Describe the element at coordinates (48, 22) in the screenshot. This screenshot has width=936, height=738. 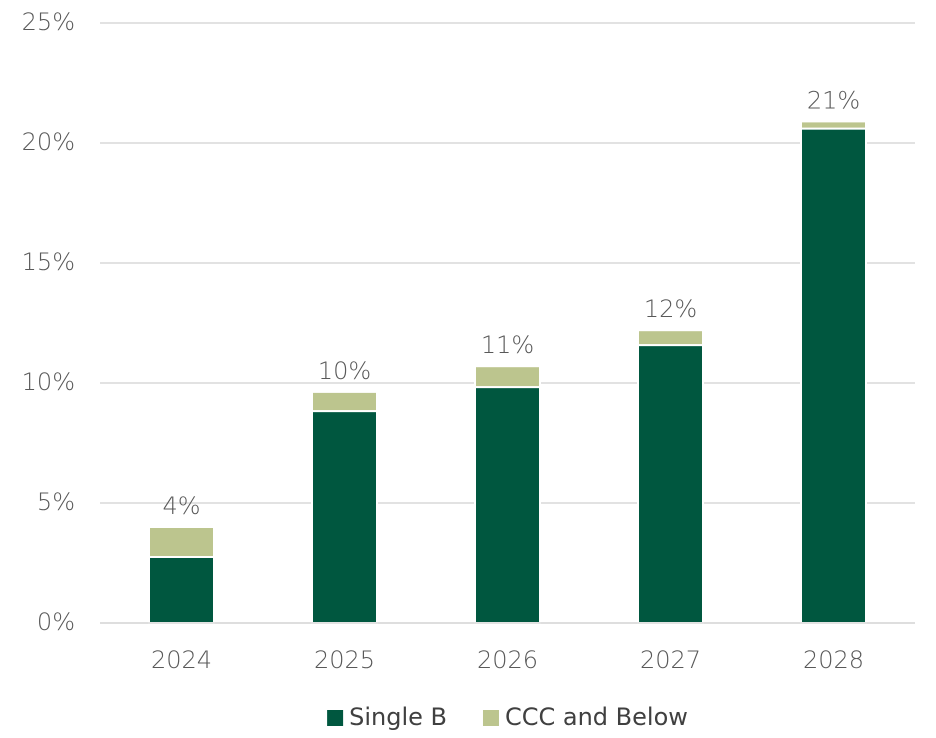
I see `y-tick-label: 25%` at that location.